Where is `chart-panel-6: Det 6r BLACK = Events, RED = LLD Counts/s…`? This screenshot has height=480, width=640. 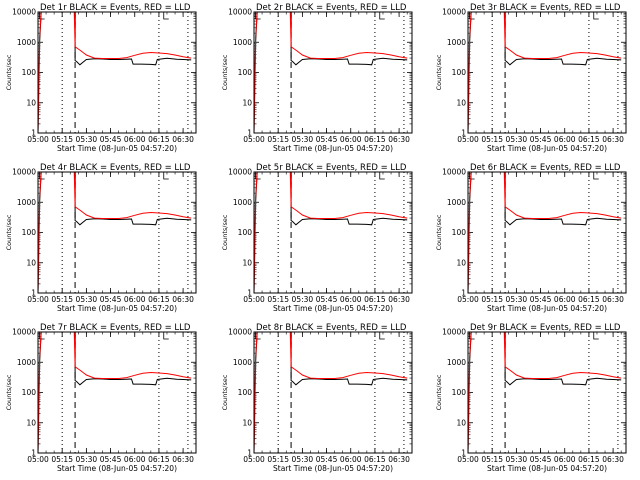 chart-panel-6: Det 6r BLACK = Events, RED = LLD Counts/s… is located at coordinates (531, 238).